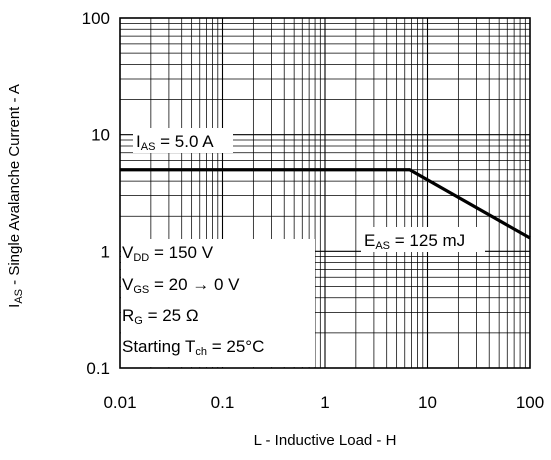 This screenshot has height=460, width=551. I want to click on annotation-ias-main: I, so click(138, 141).